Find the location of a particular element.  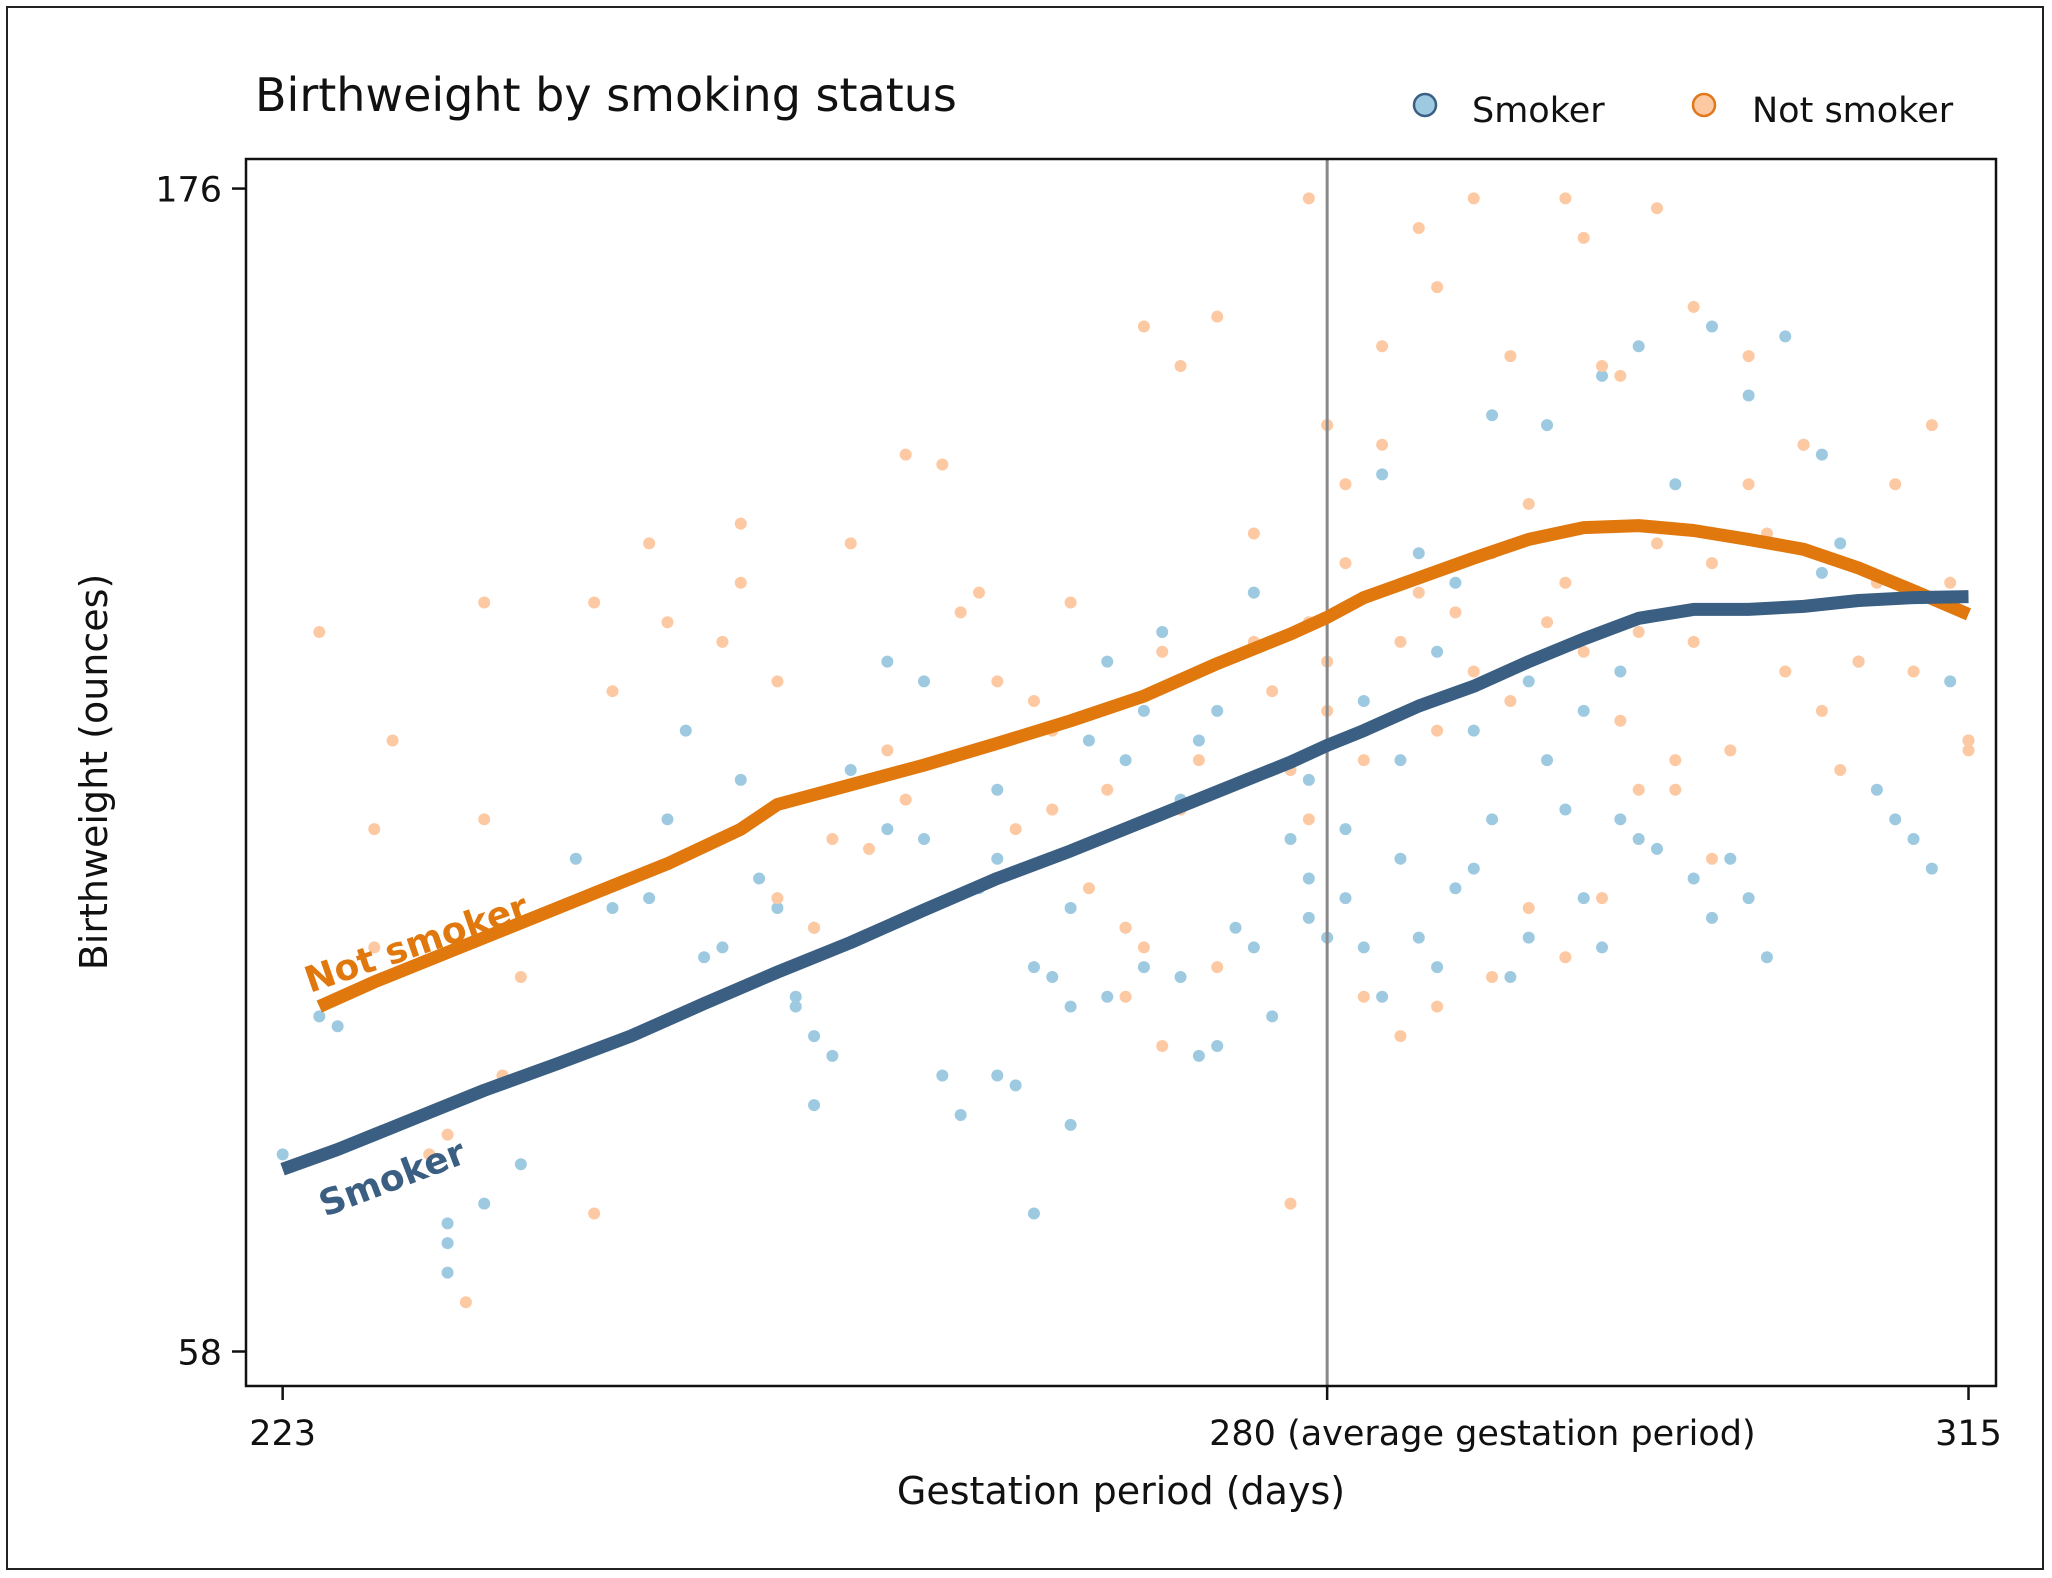

x-axis-ticks: 223 280 (average gestation period) 315 is located at coordinates (1125, 1420).